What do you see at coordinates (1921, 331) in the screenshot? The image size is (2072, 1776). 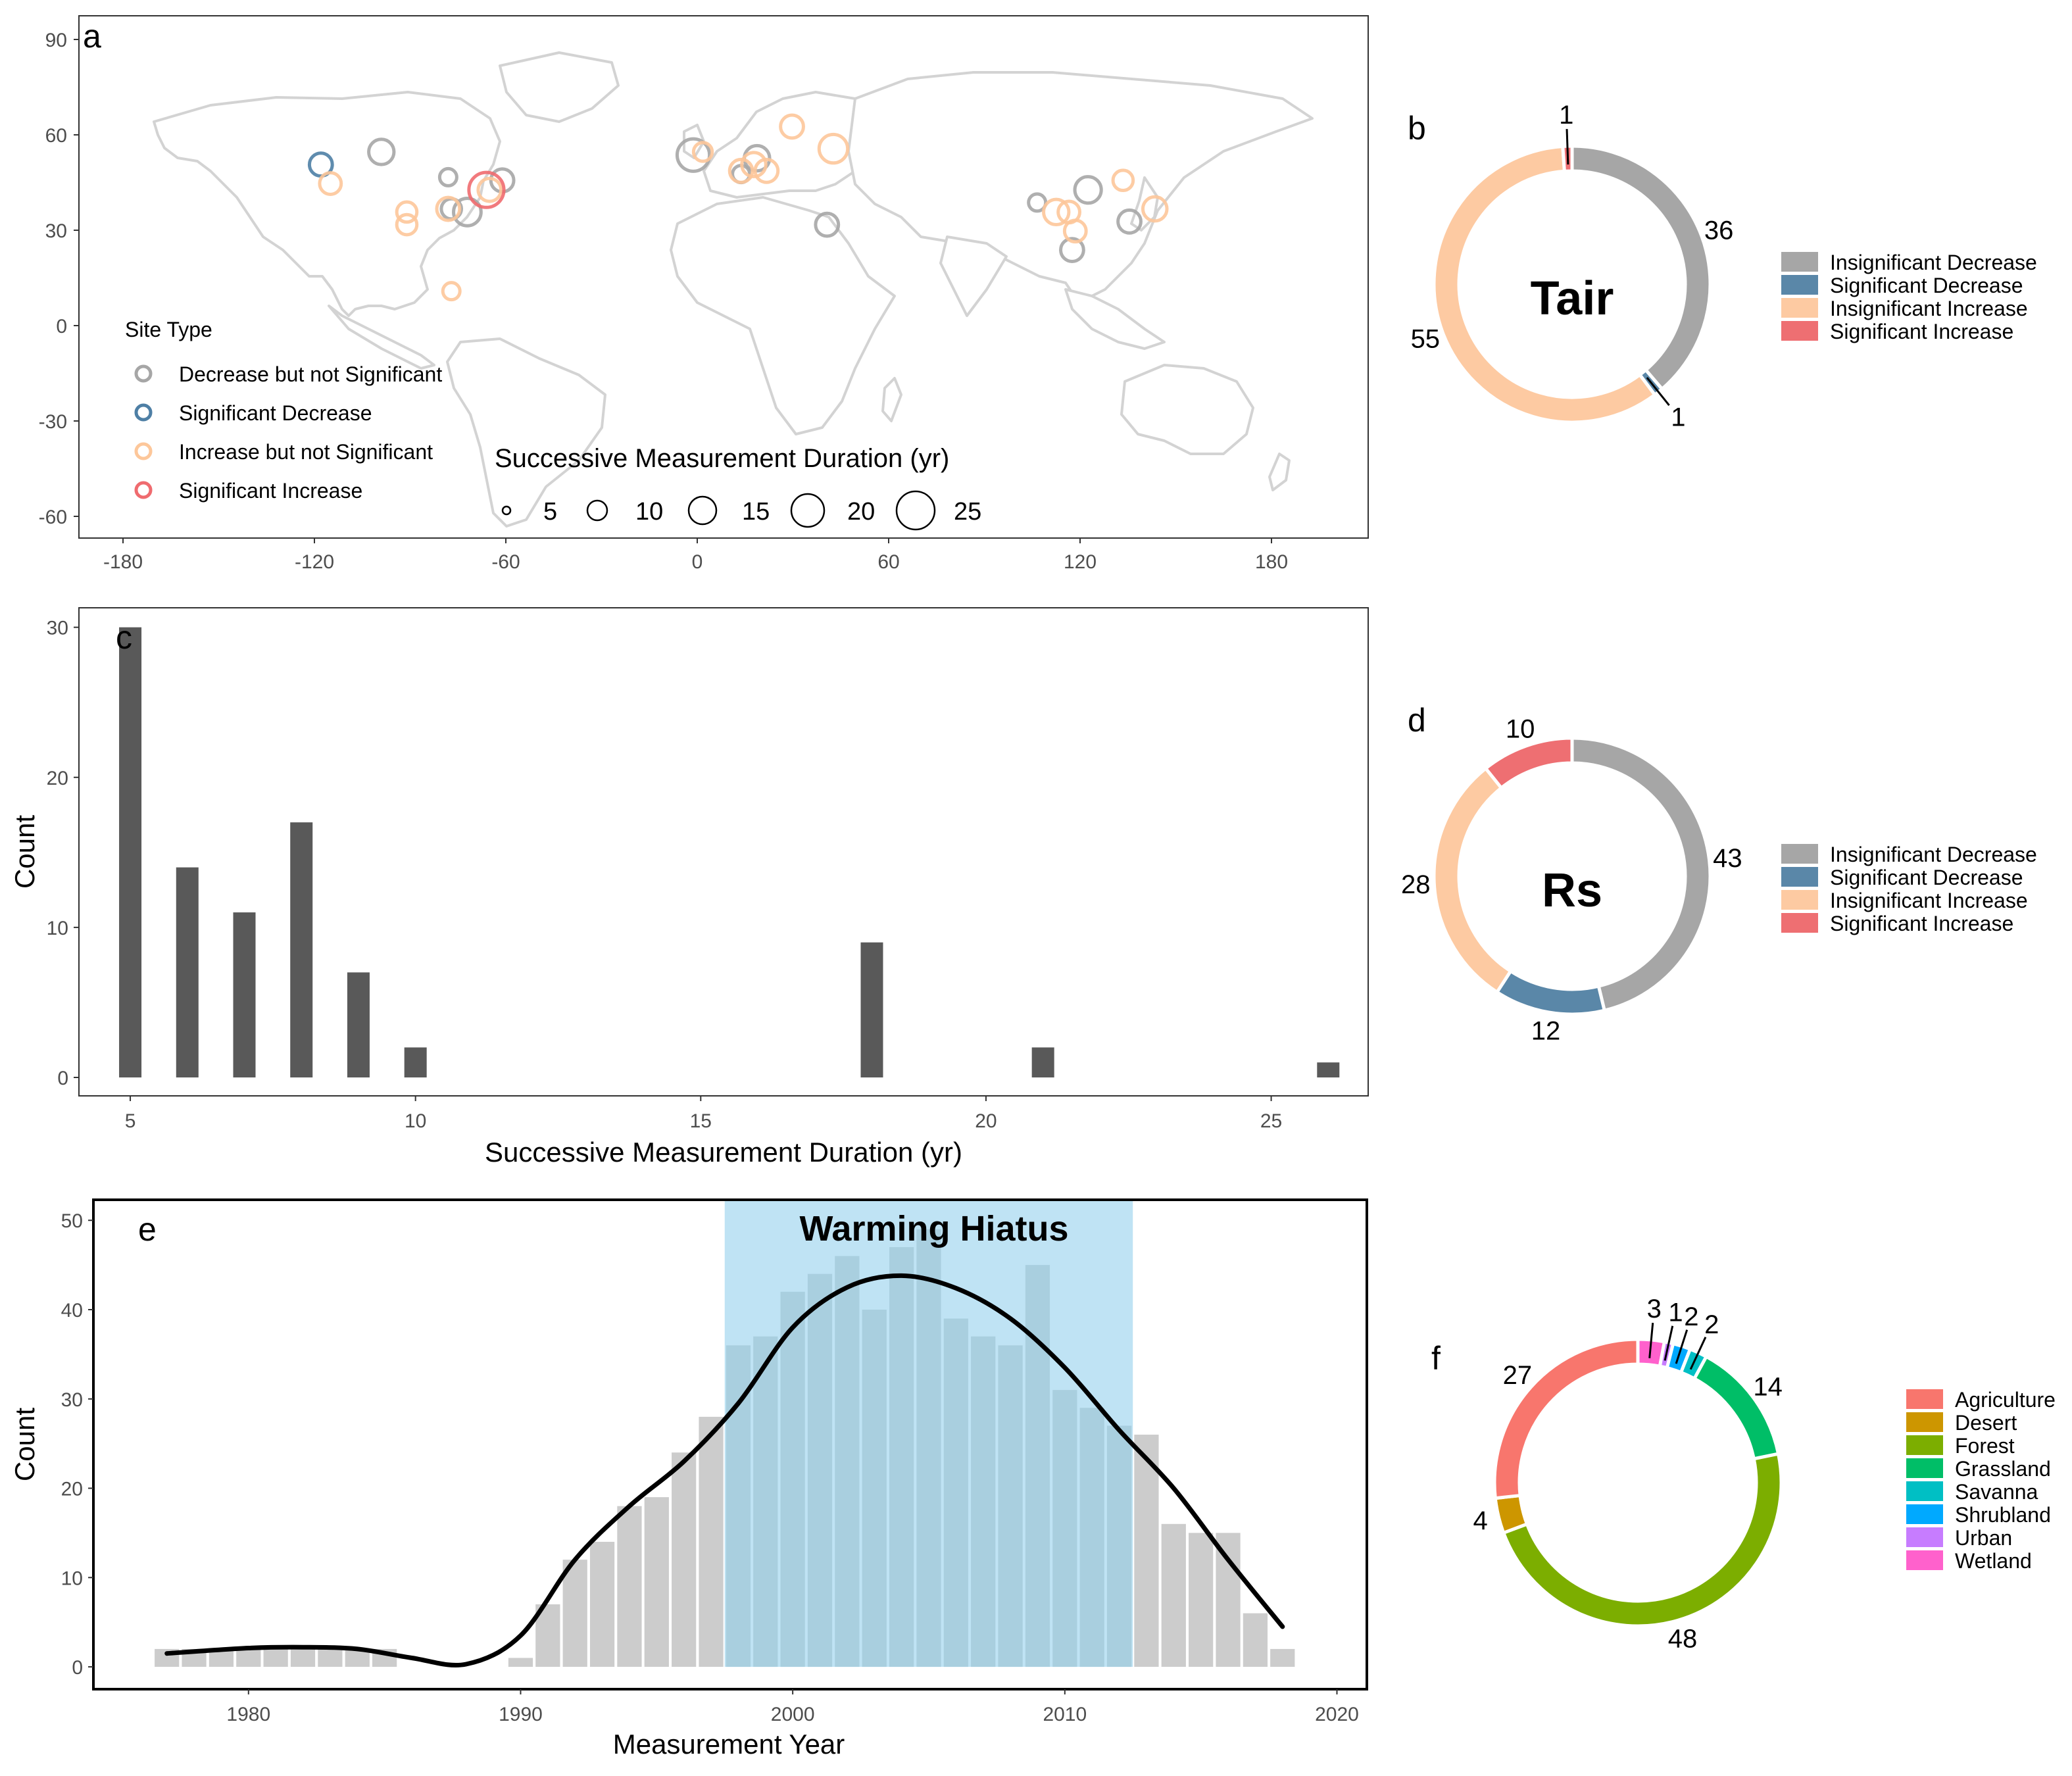 I see `tair-legend-label: Significant Increase` at bounding box center [1921, 331].